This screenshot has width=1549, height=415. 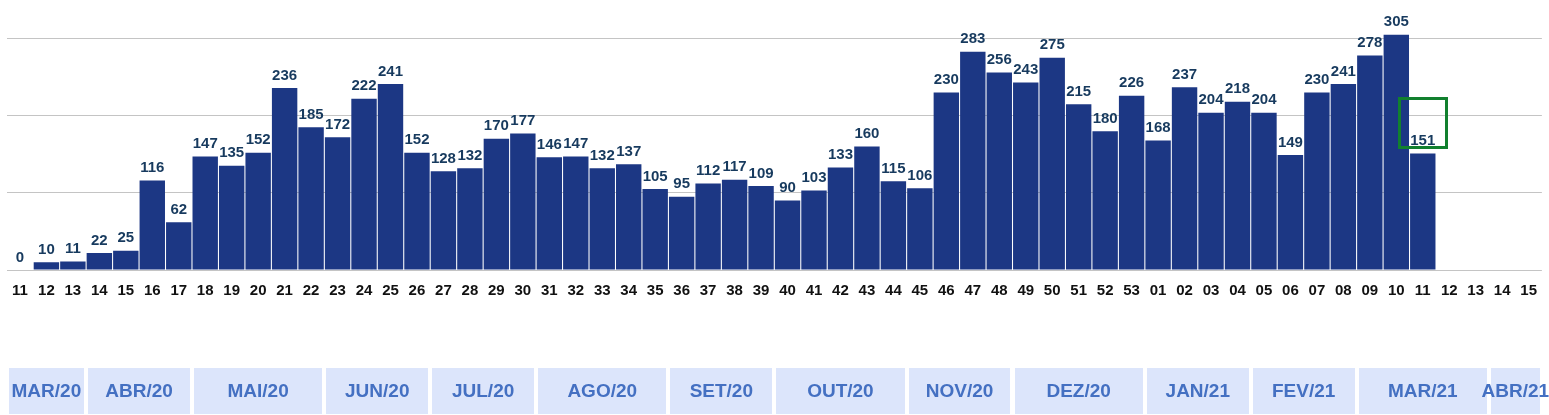 I want to click on x-tick-label: 48, so click(x=999, y=290).